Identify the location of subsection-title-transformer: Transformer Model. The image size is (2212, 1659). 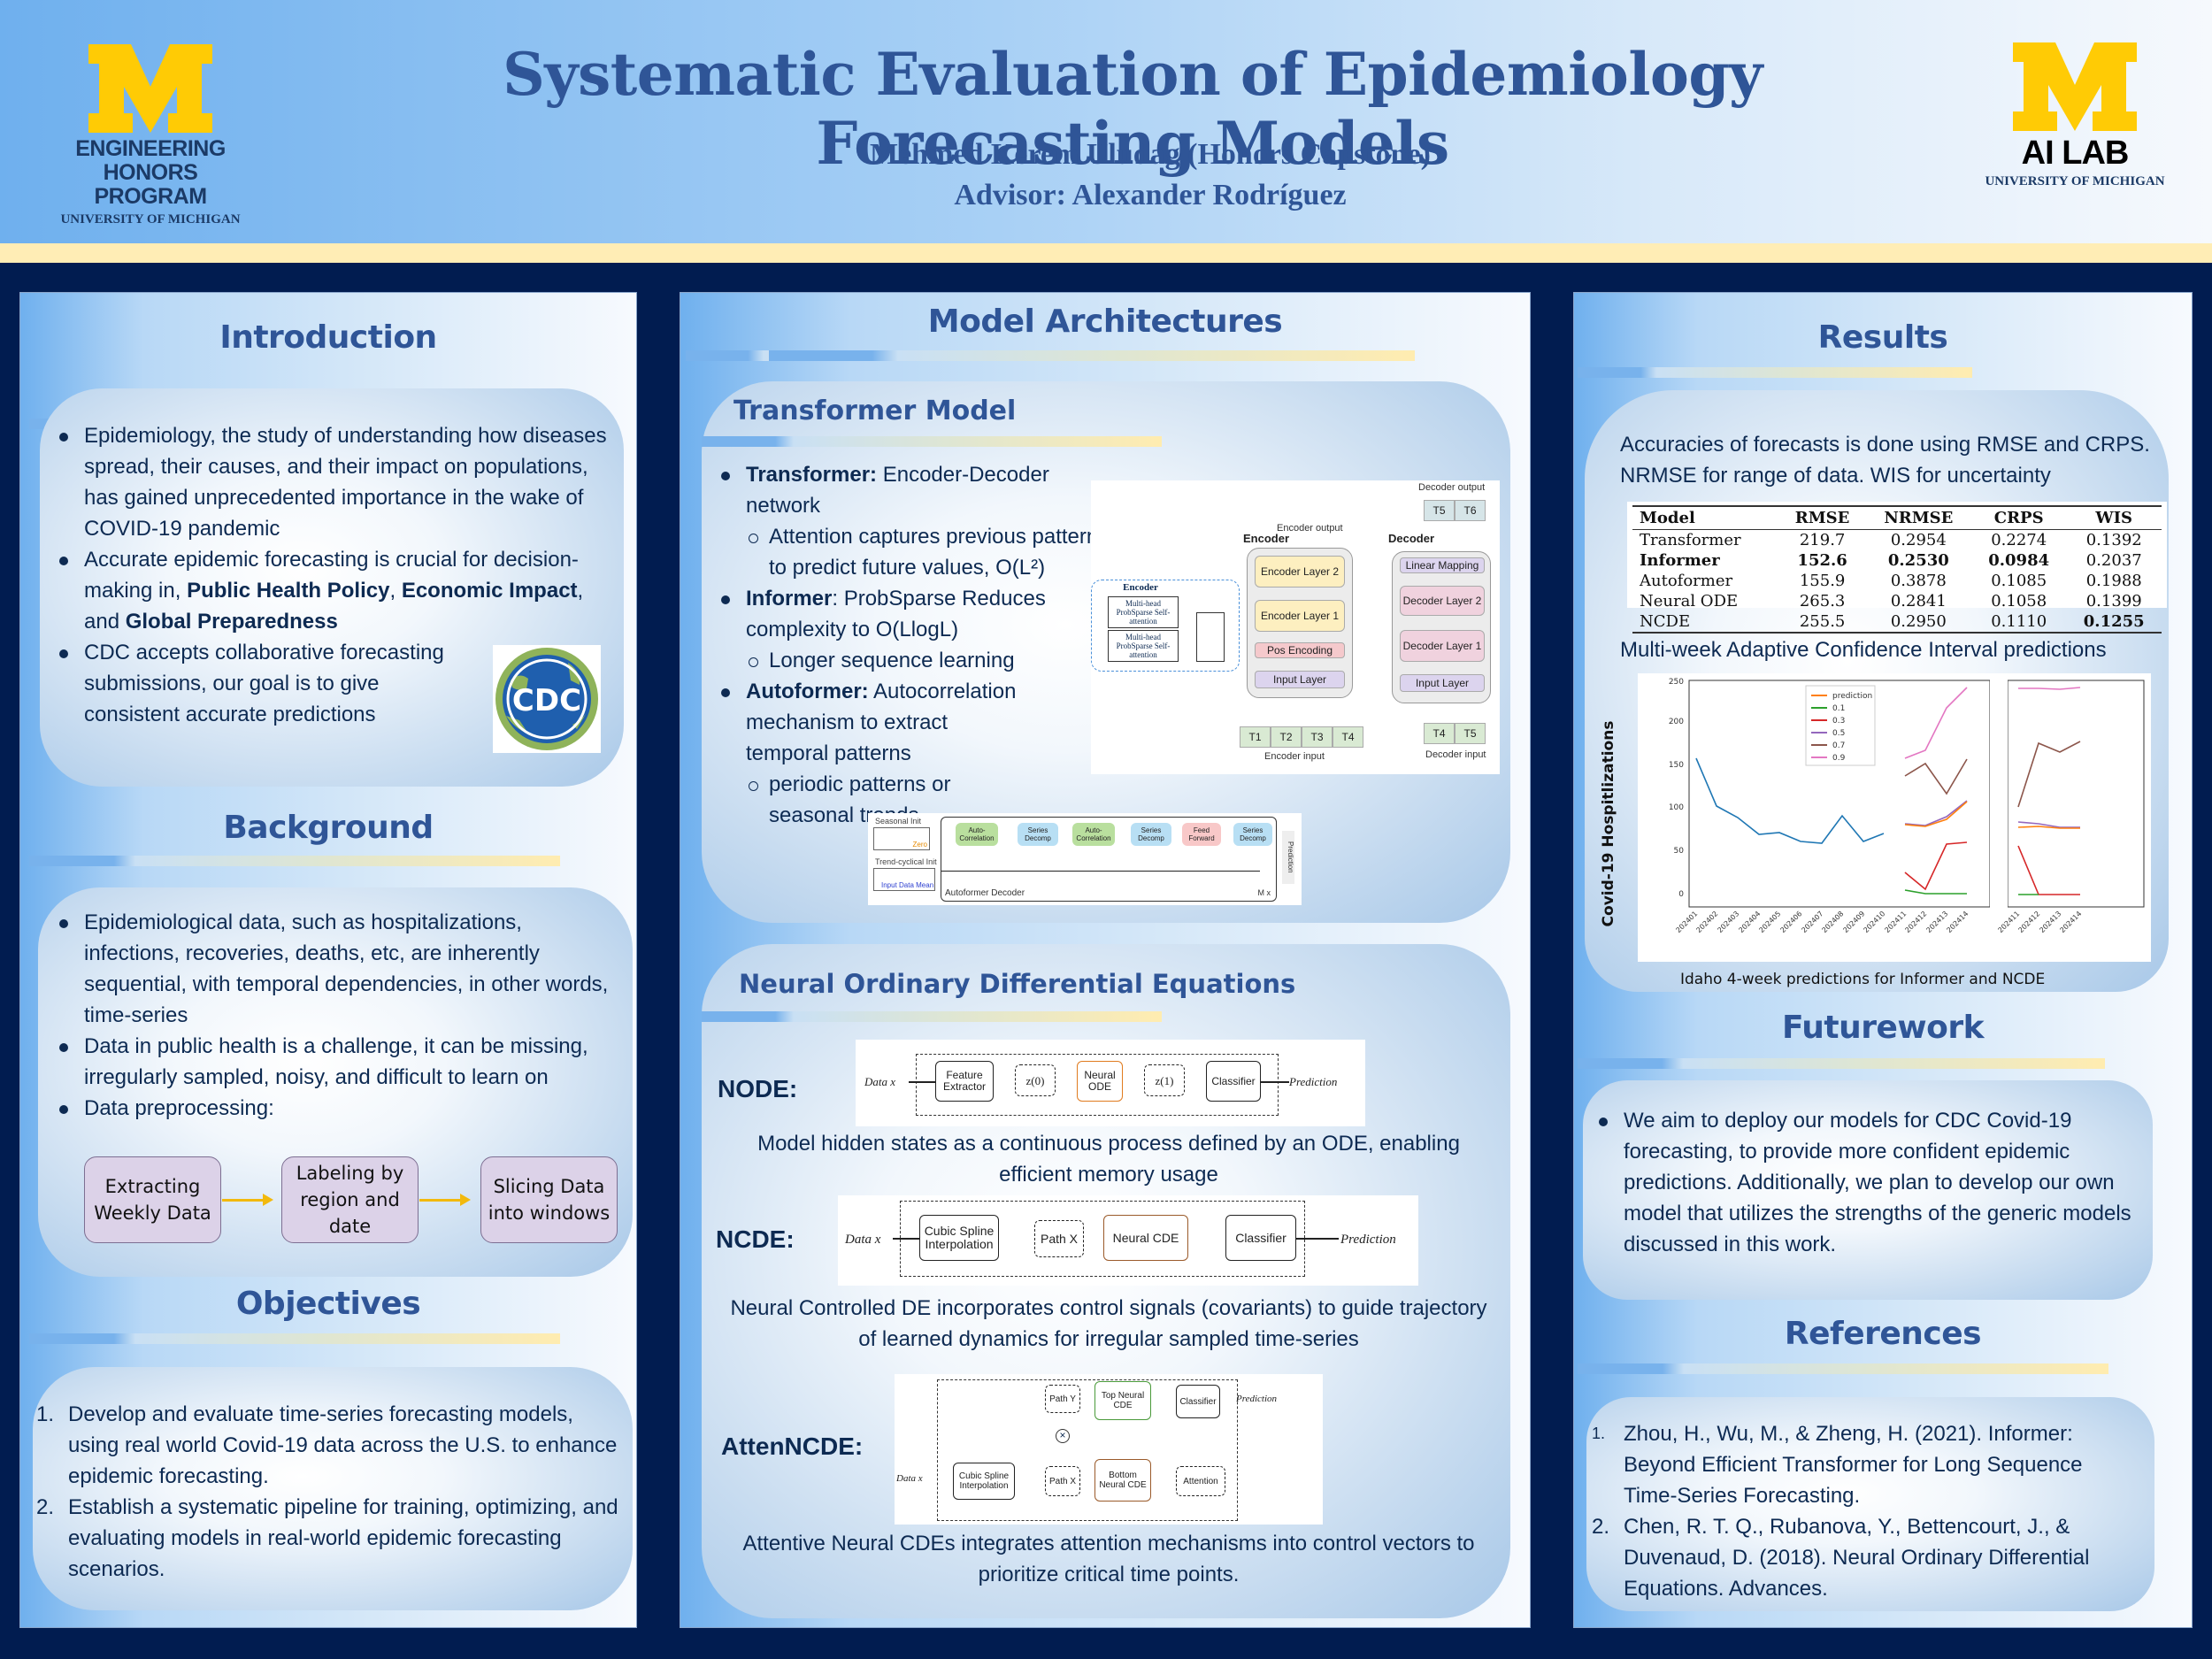
(875, 411).